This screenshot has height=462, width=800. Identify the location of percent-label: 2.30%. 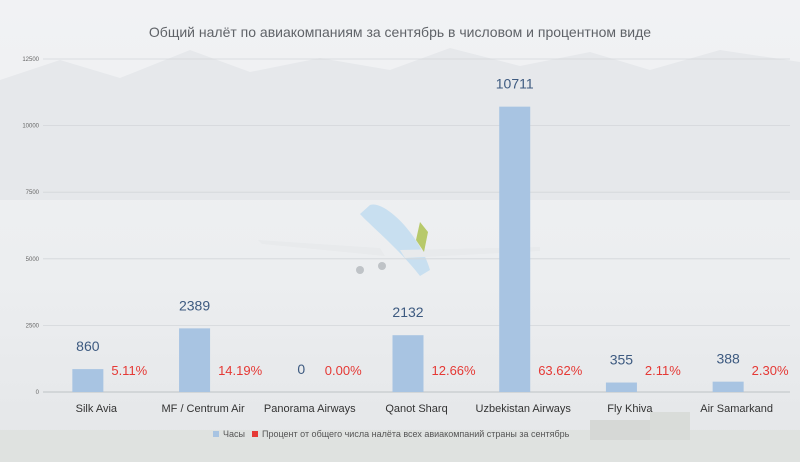
(770, 370).